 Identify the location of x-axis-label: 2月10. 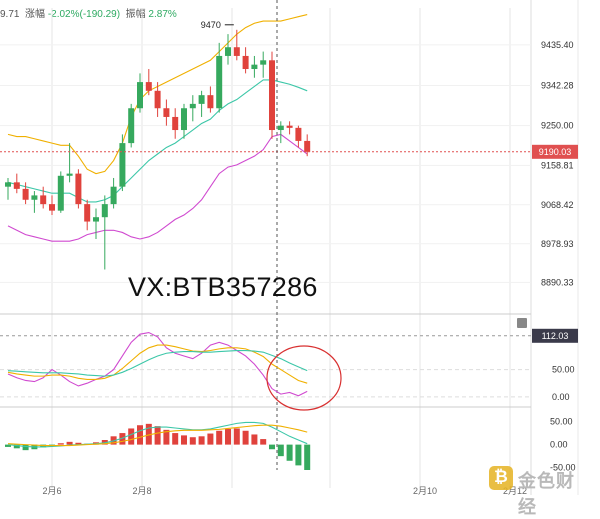
(425, 490).